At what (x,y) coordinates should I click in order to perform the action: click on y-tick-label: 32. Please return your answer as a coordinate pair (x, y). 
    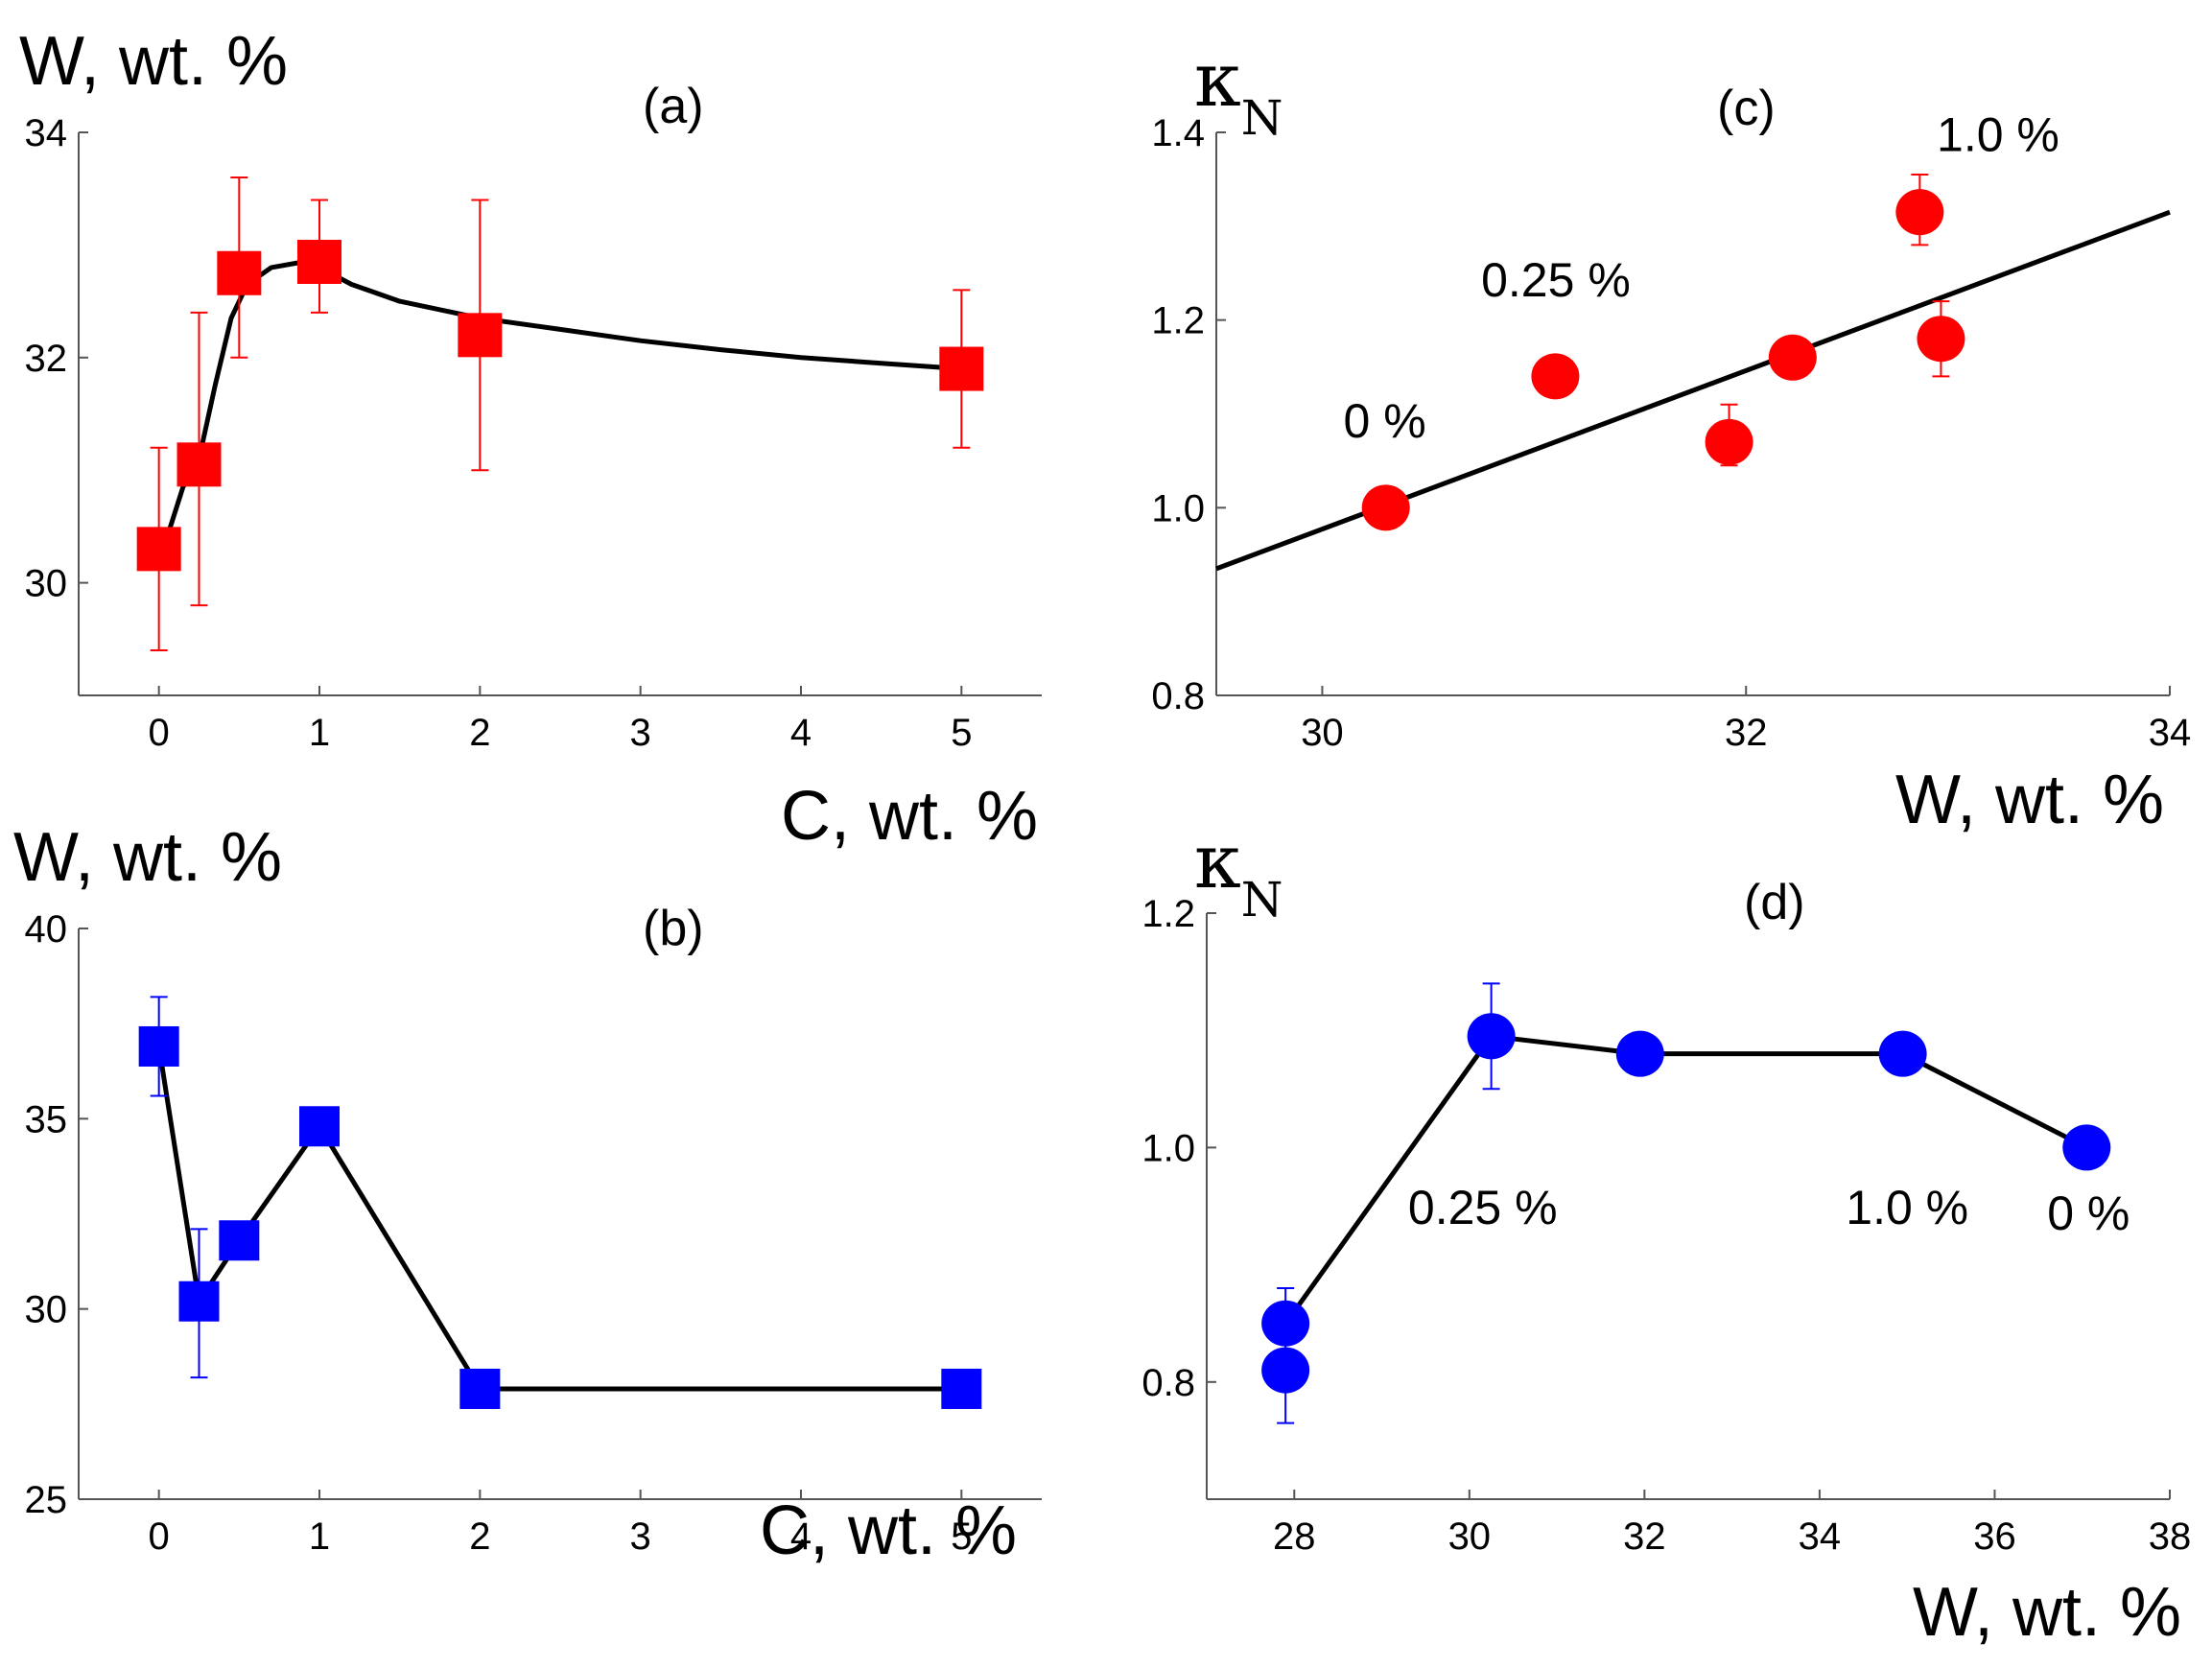
    Looking at the image, I should click on (46, 359).